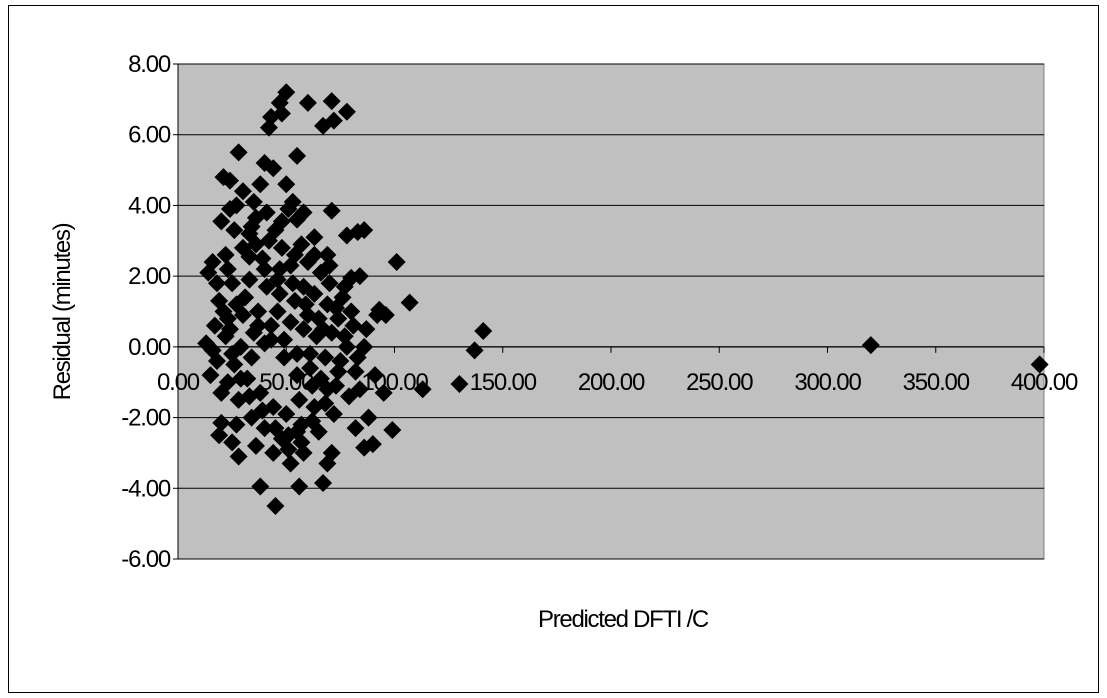 This screenshot has width=1107, height=698. I want to click on y-tick-label: 6.00, so click(149, 135).